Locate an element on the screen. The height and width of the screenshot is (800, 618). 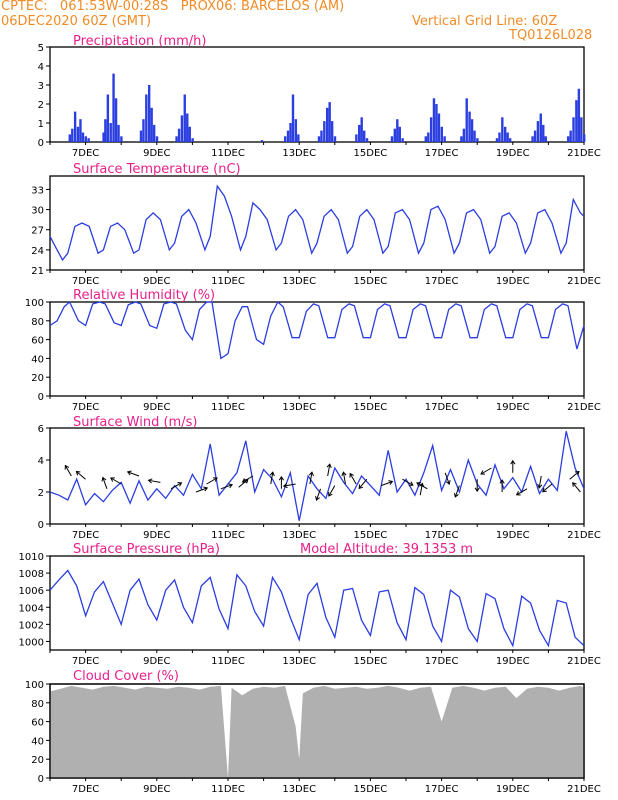
rh-ytick-label: 60 is located at coordinates (37, 341).